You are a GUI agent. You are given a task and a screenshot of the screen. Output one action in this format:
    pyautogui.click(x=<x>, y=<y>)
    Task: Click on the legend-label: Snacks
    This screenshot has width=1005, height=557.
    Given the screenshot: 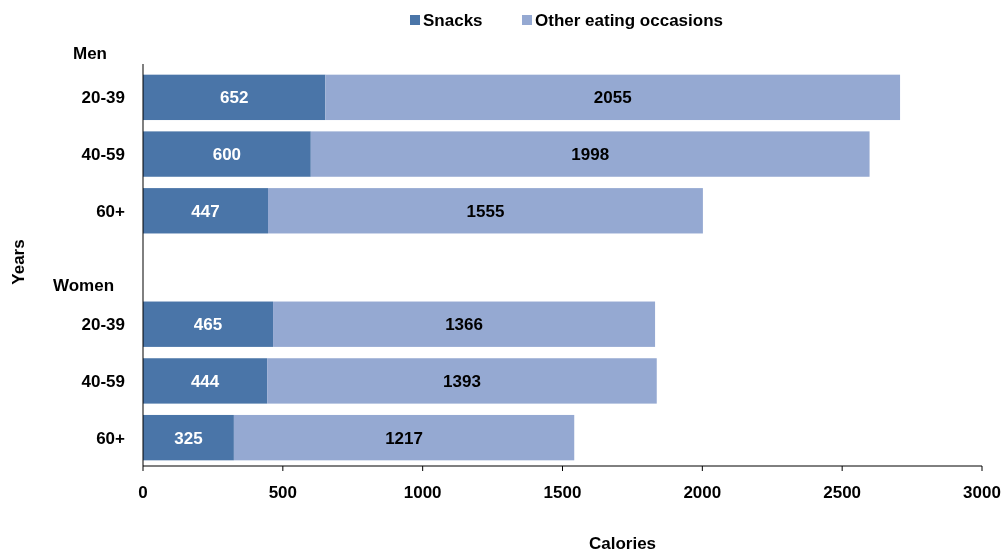 What is the action you would take?
    pyautogui.click(x=453, y=20)
    